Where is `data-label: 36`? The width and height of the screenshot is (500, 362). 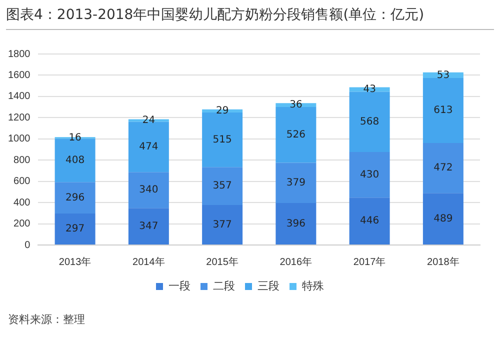
data-label: 36 is located at coordinates (296, 105).